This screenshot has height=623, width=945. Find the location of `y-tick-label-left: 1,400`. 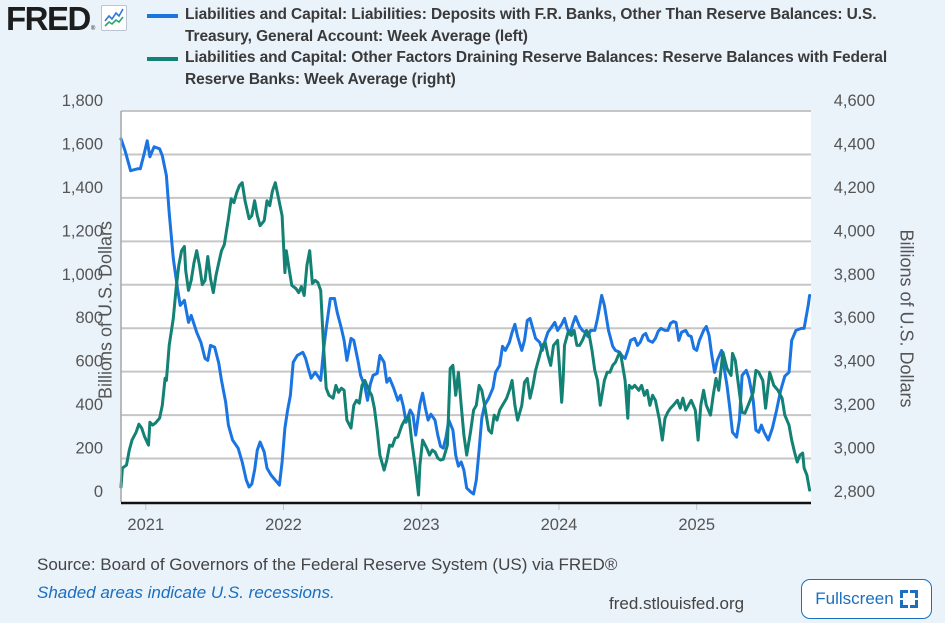

y-tick-label-left: 1,400 is located at coordinates (82, 188).